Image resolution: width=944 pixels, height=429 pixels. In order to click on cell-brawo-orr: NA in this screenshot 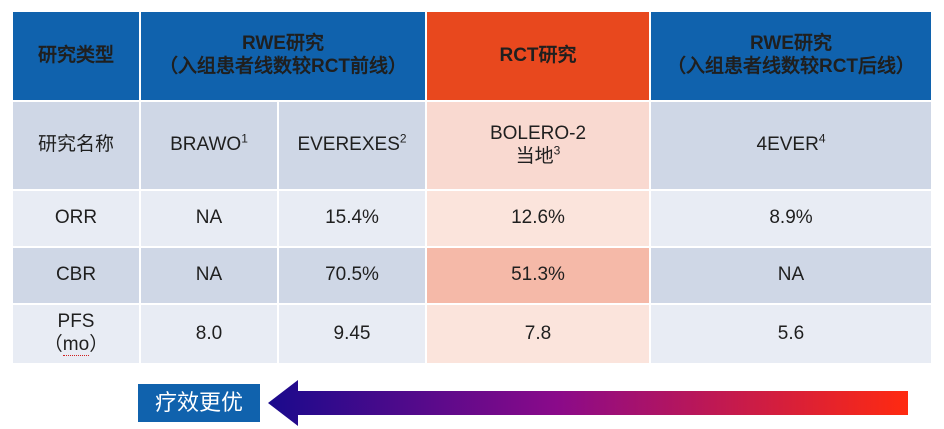, I will do `click(210, 219)`.